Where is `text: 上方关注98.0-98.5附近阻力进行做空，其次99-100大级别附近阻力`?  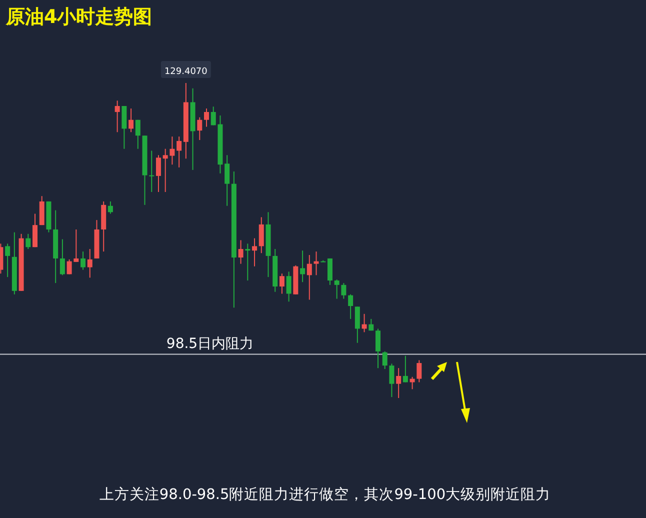 text: 上方关注98.0-98.5附近阻力进行做空，其次99-100大级别附近阻力 is located at coordinates (325, 494).